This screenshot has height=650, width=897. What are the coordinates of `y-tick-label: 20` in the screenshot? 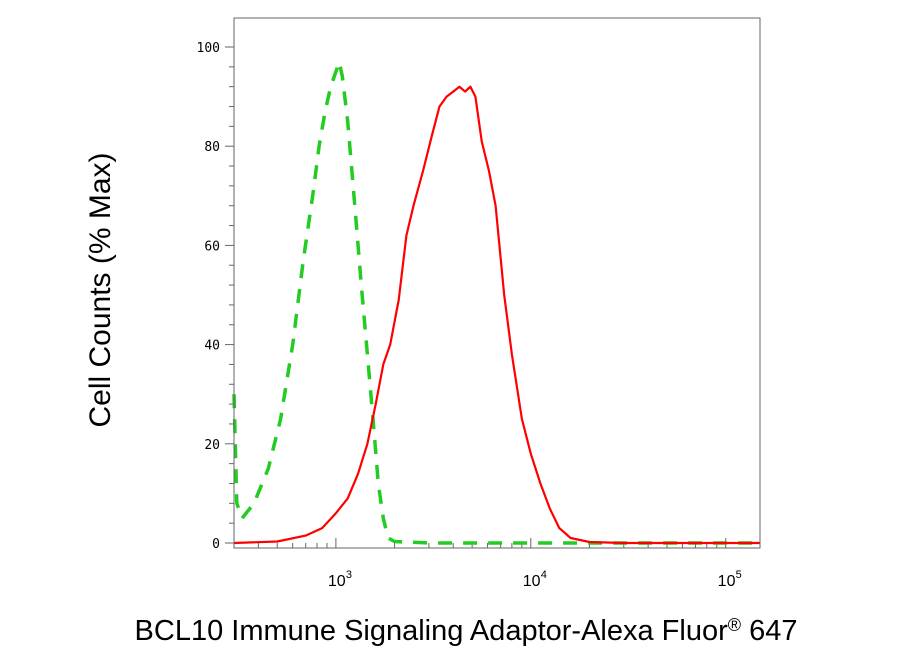 It's located at (212, 445).